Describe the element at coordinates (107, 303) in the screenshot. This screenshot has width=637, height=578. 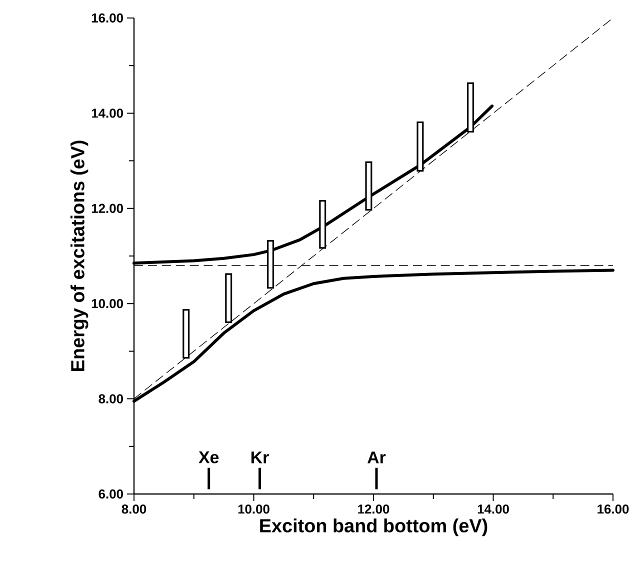
I see `y-tick-label: 10.00` at that location.